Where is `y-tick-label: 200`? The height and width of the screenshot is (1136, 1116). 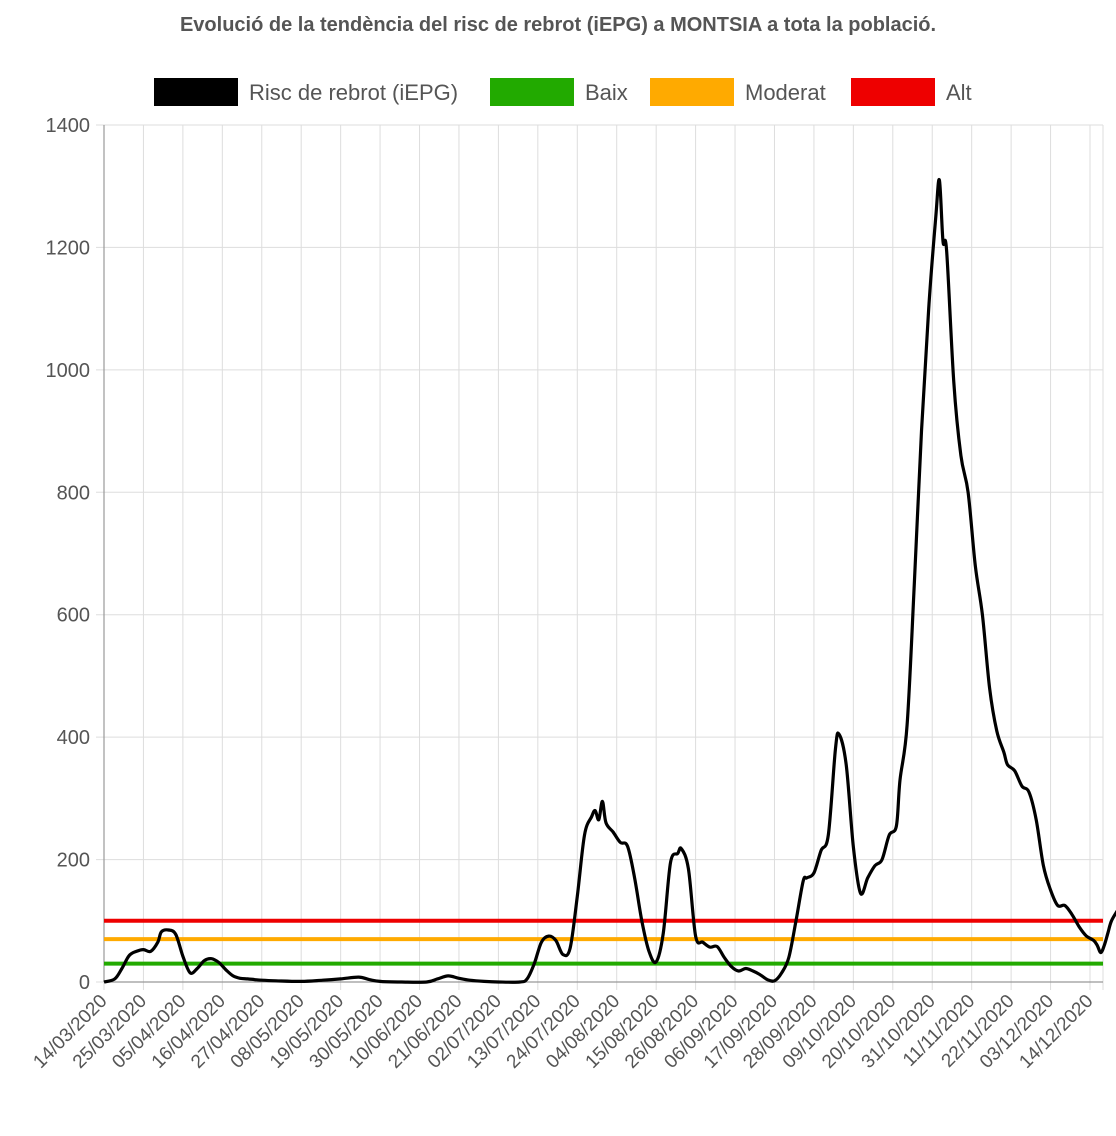 y-tick-label: 200 is located at coordinates (73, 861).